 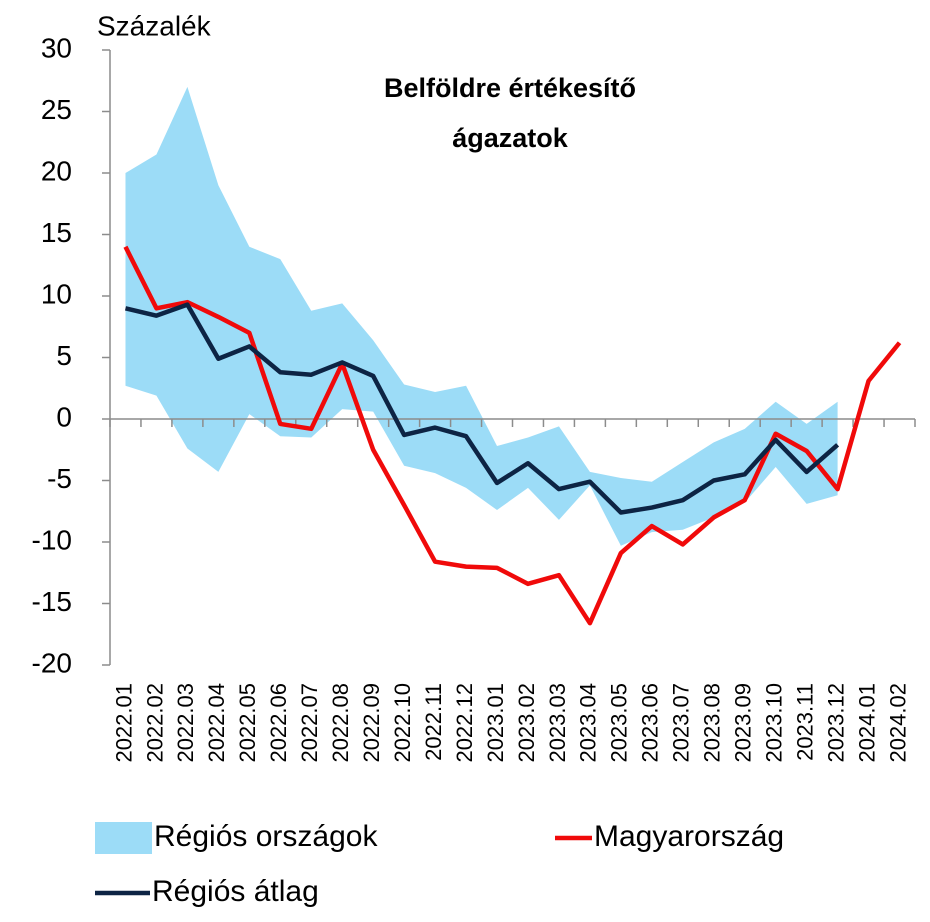 I want to click on x-tick-label: 2022.01, so click(x=123, y=723).